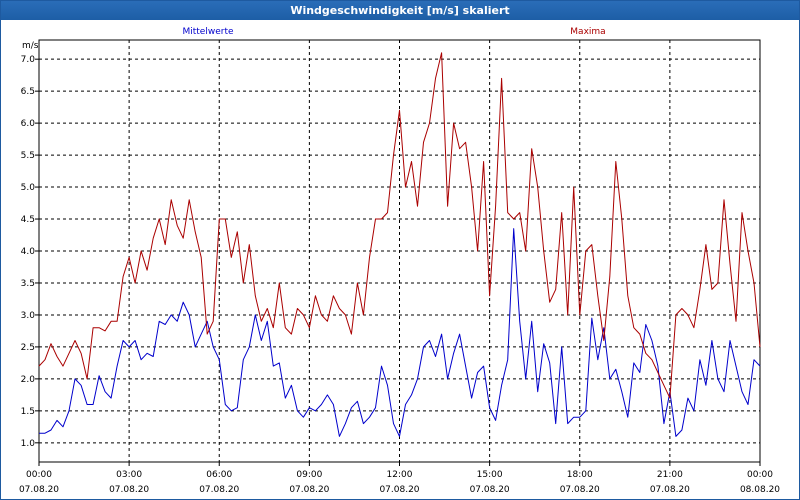  I want to click on x-tick-time-label: 12:00, so click(400, 475).